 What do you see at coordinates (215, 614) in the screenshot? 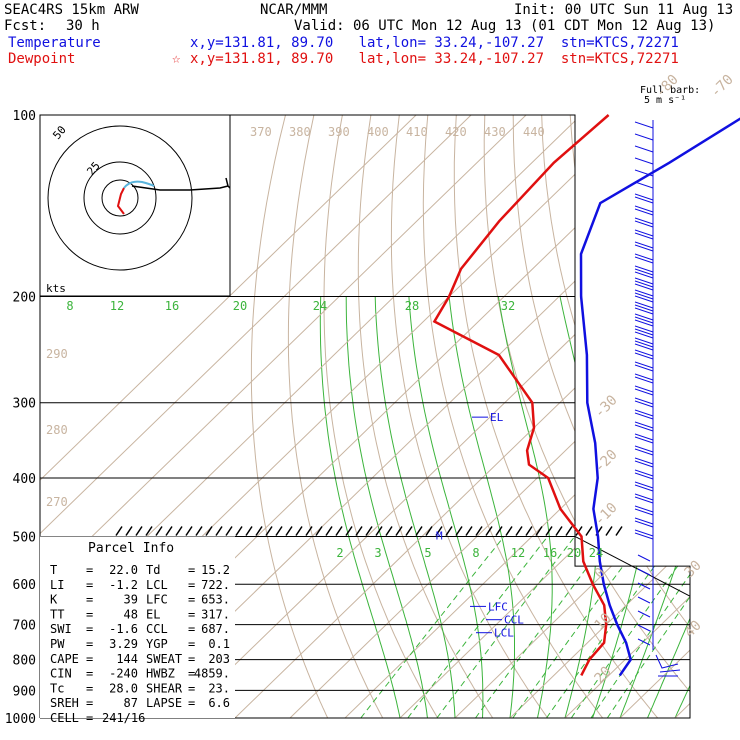
I see `parcel-value: 317.` at bounding box center [215, 614].